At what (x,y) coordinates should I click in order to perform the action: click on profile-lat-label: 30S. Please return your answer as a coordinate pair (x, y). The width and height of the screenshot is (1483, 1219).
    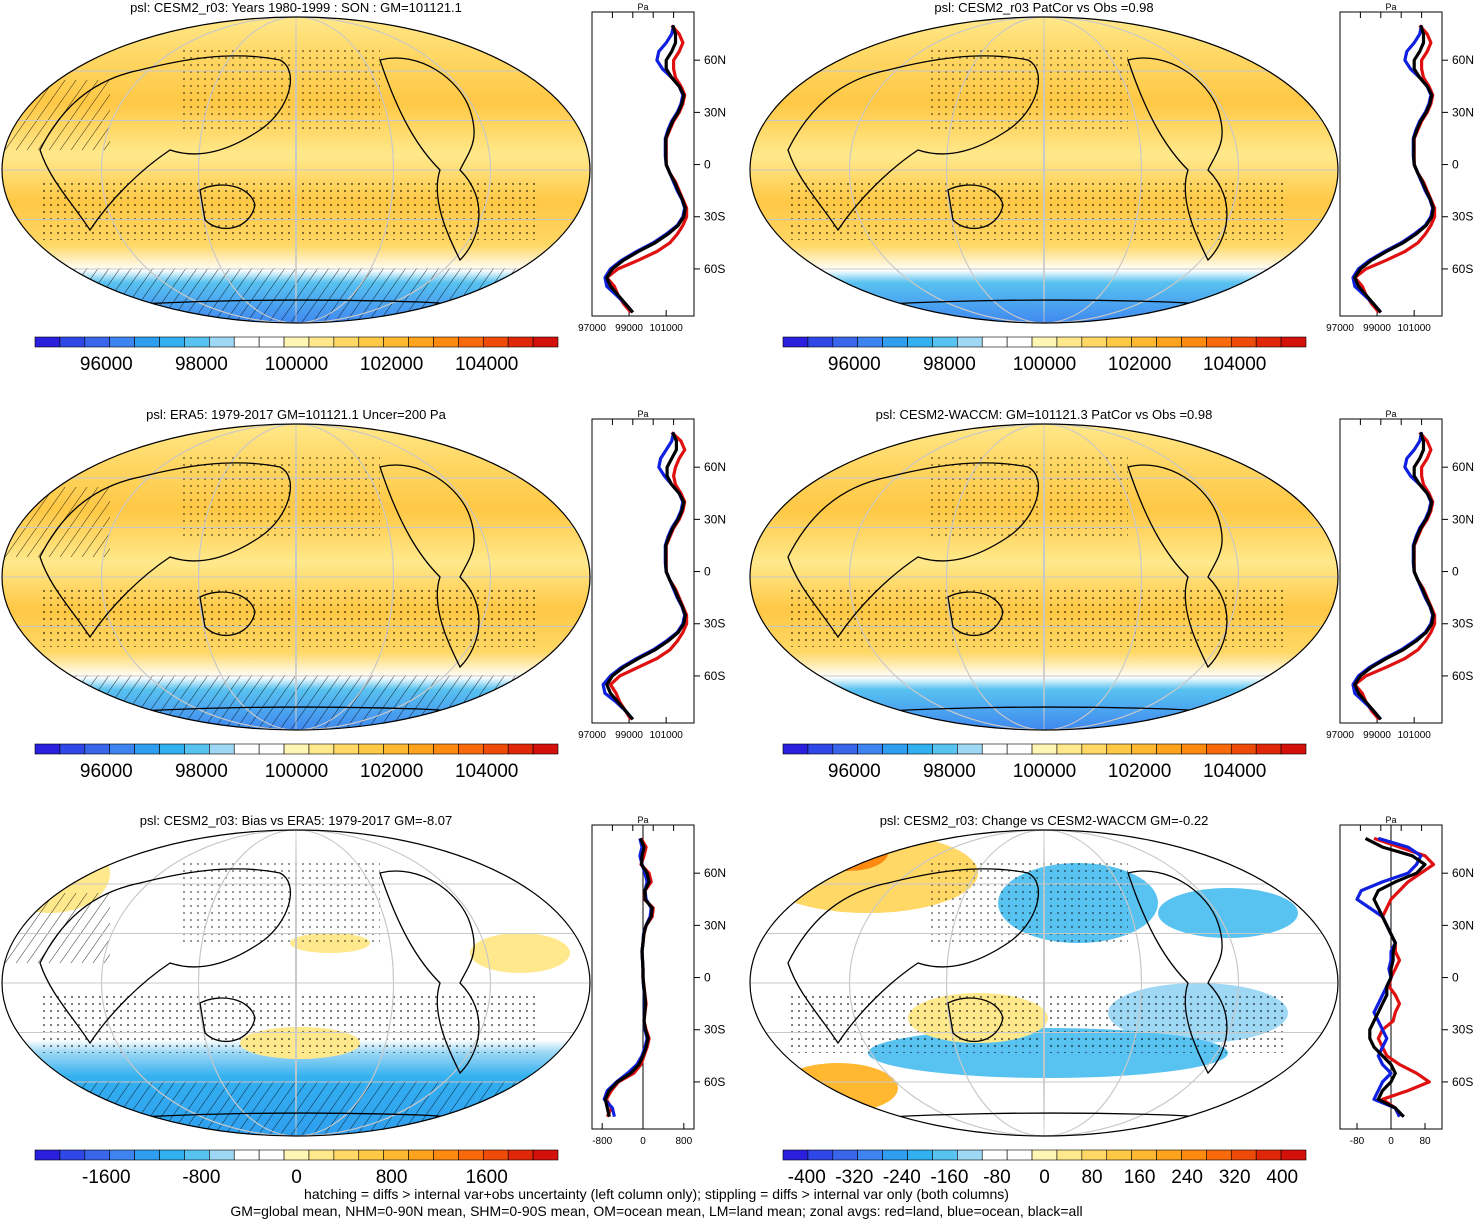
    Looking at the image, I should click on (1462, 624).